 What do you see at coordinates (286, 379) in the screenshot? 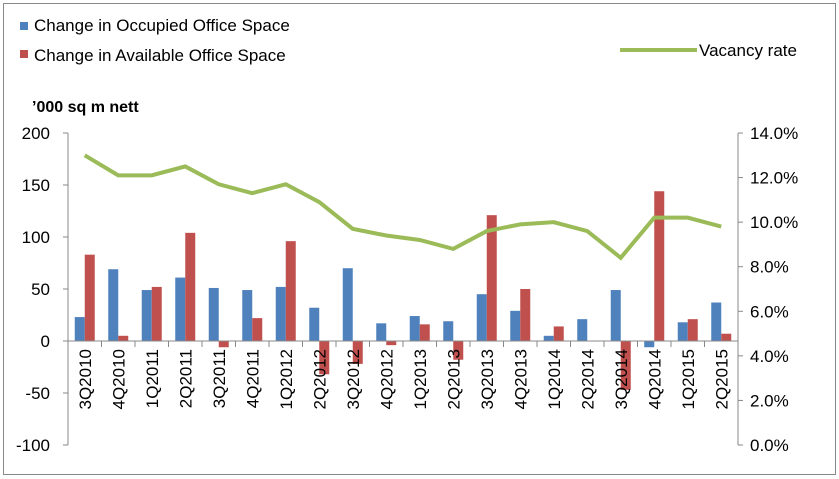
I see `x-tick-label: 1Q2012` at bounding box center [286, 379].